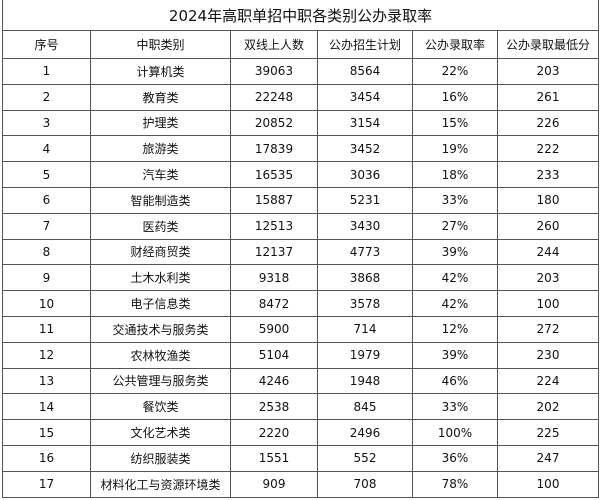 Image resolution: width=600 pixels, height=500 pixels. I want to click on table-cell: 180, so click(548, 200).